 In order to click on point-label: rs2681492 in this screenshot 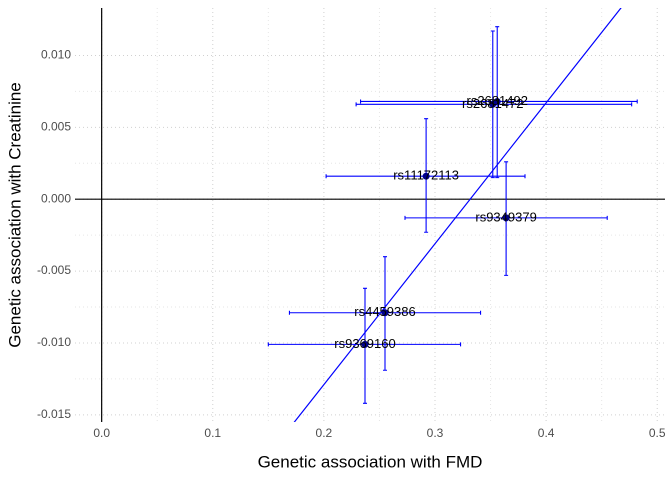, I will do `click(496, 100)`.